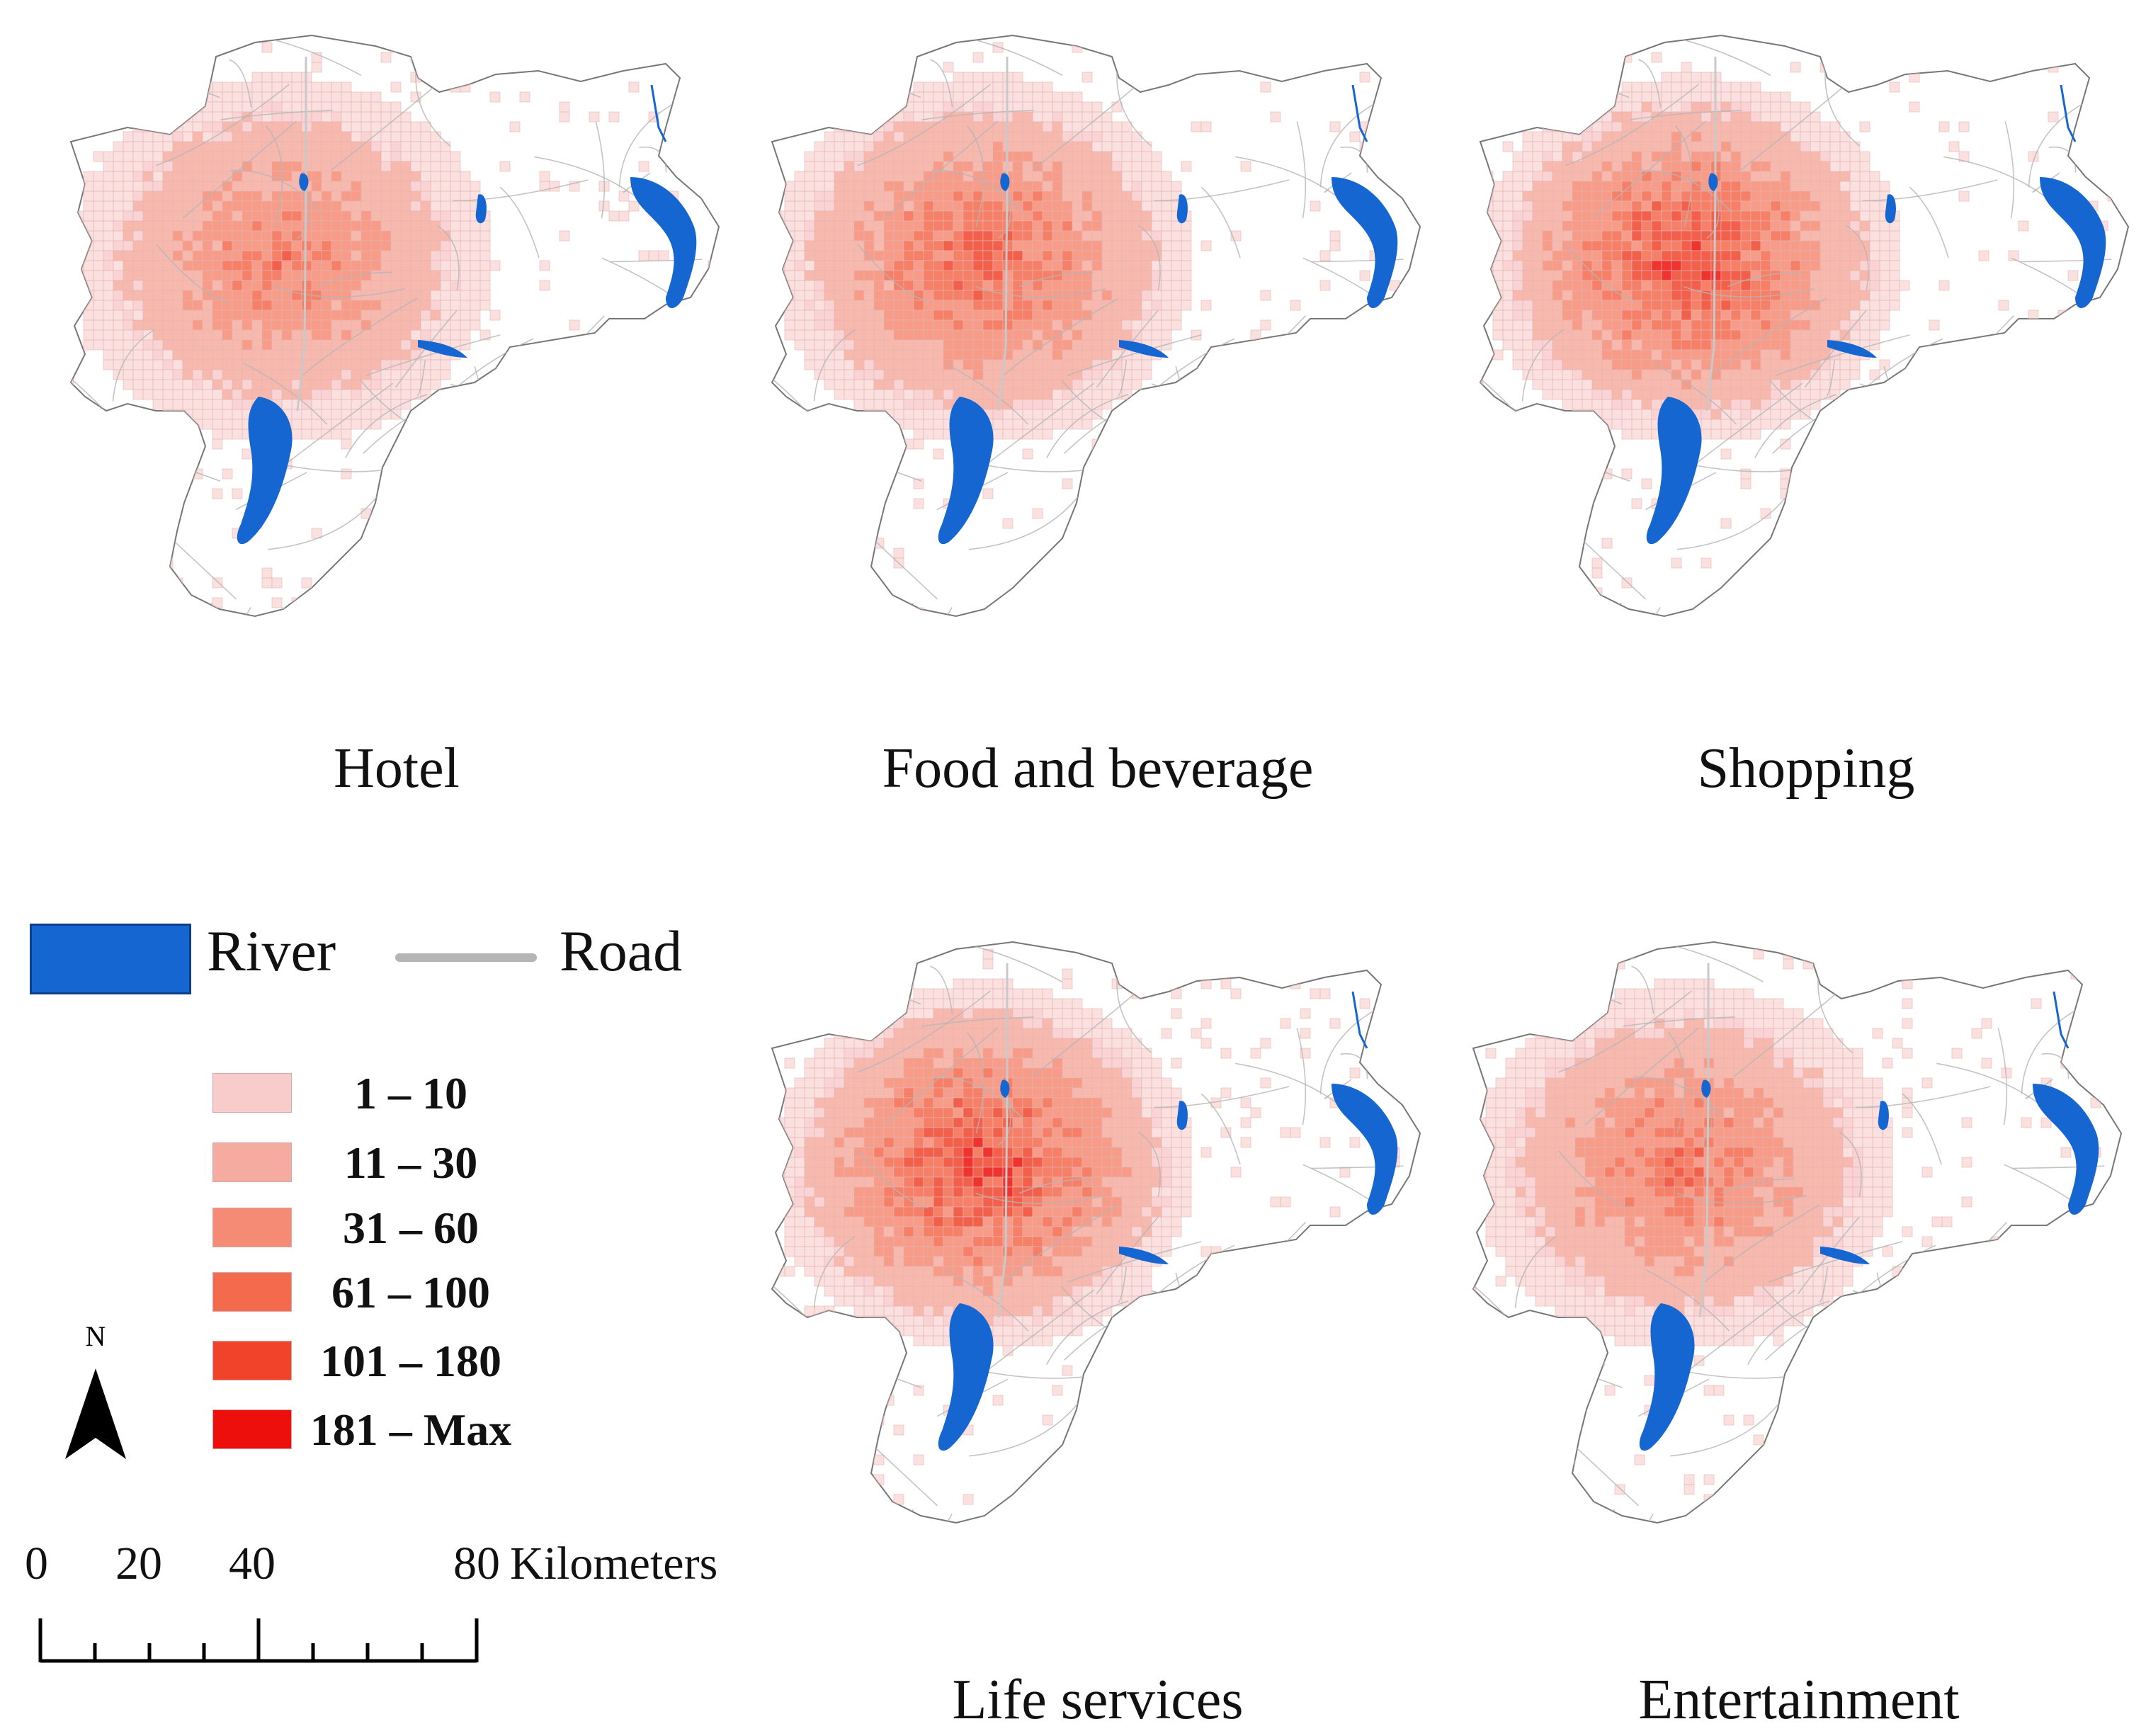 The height and width of the screenshot is (1736, 2146). Describe the element at coordinates (466, 957) in the screenshot. I see `road-swatch` at that location.